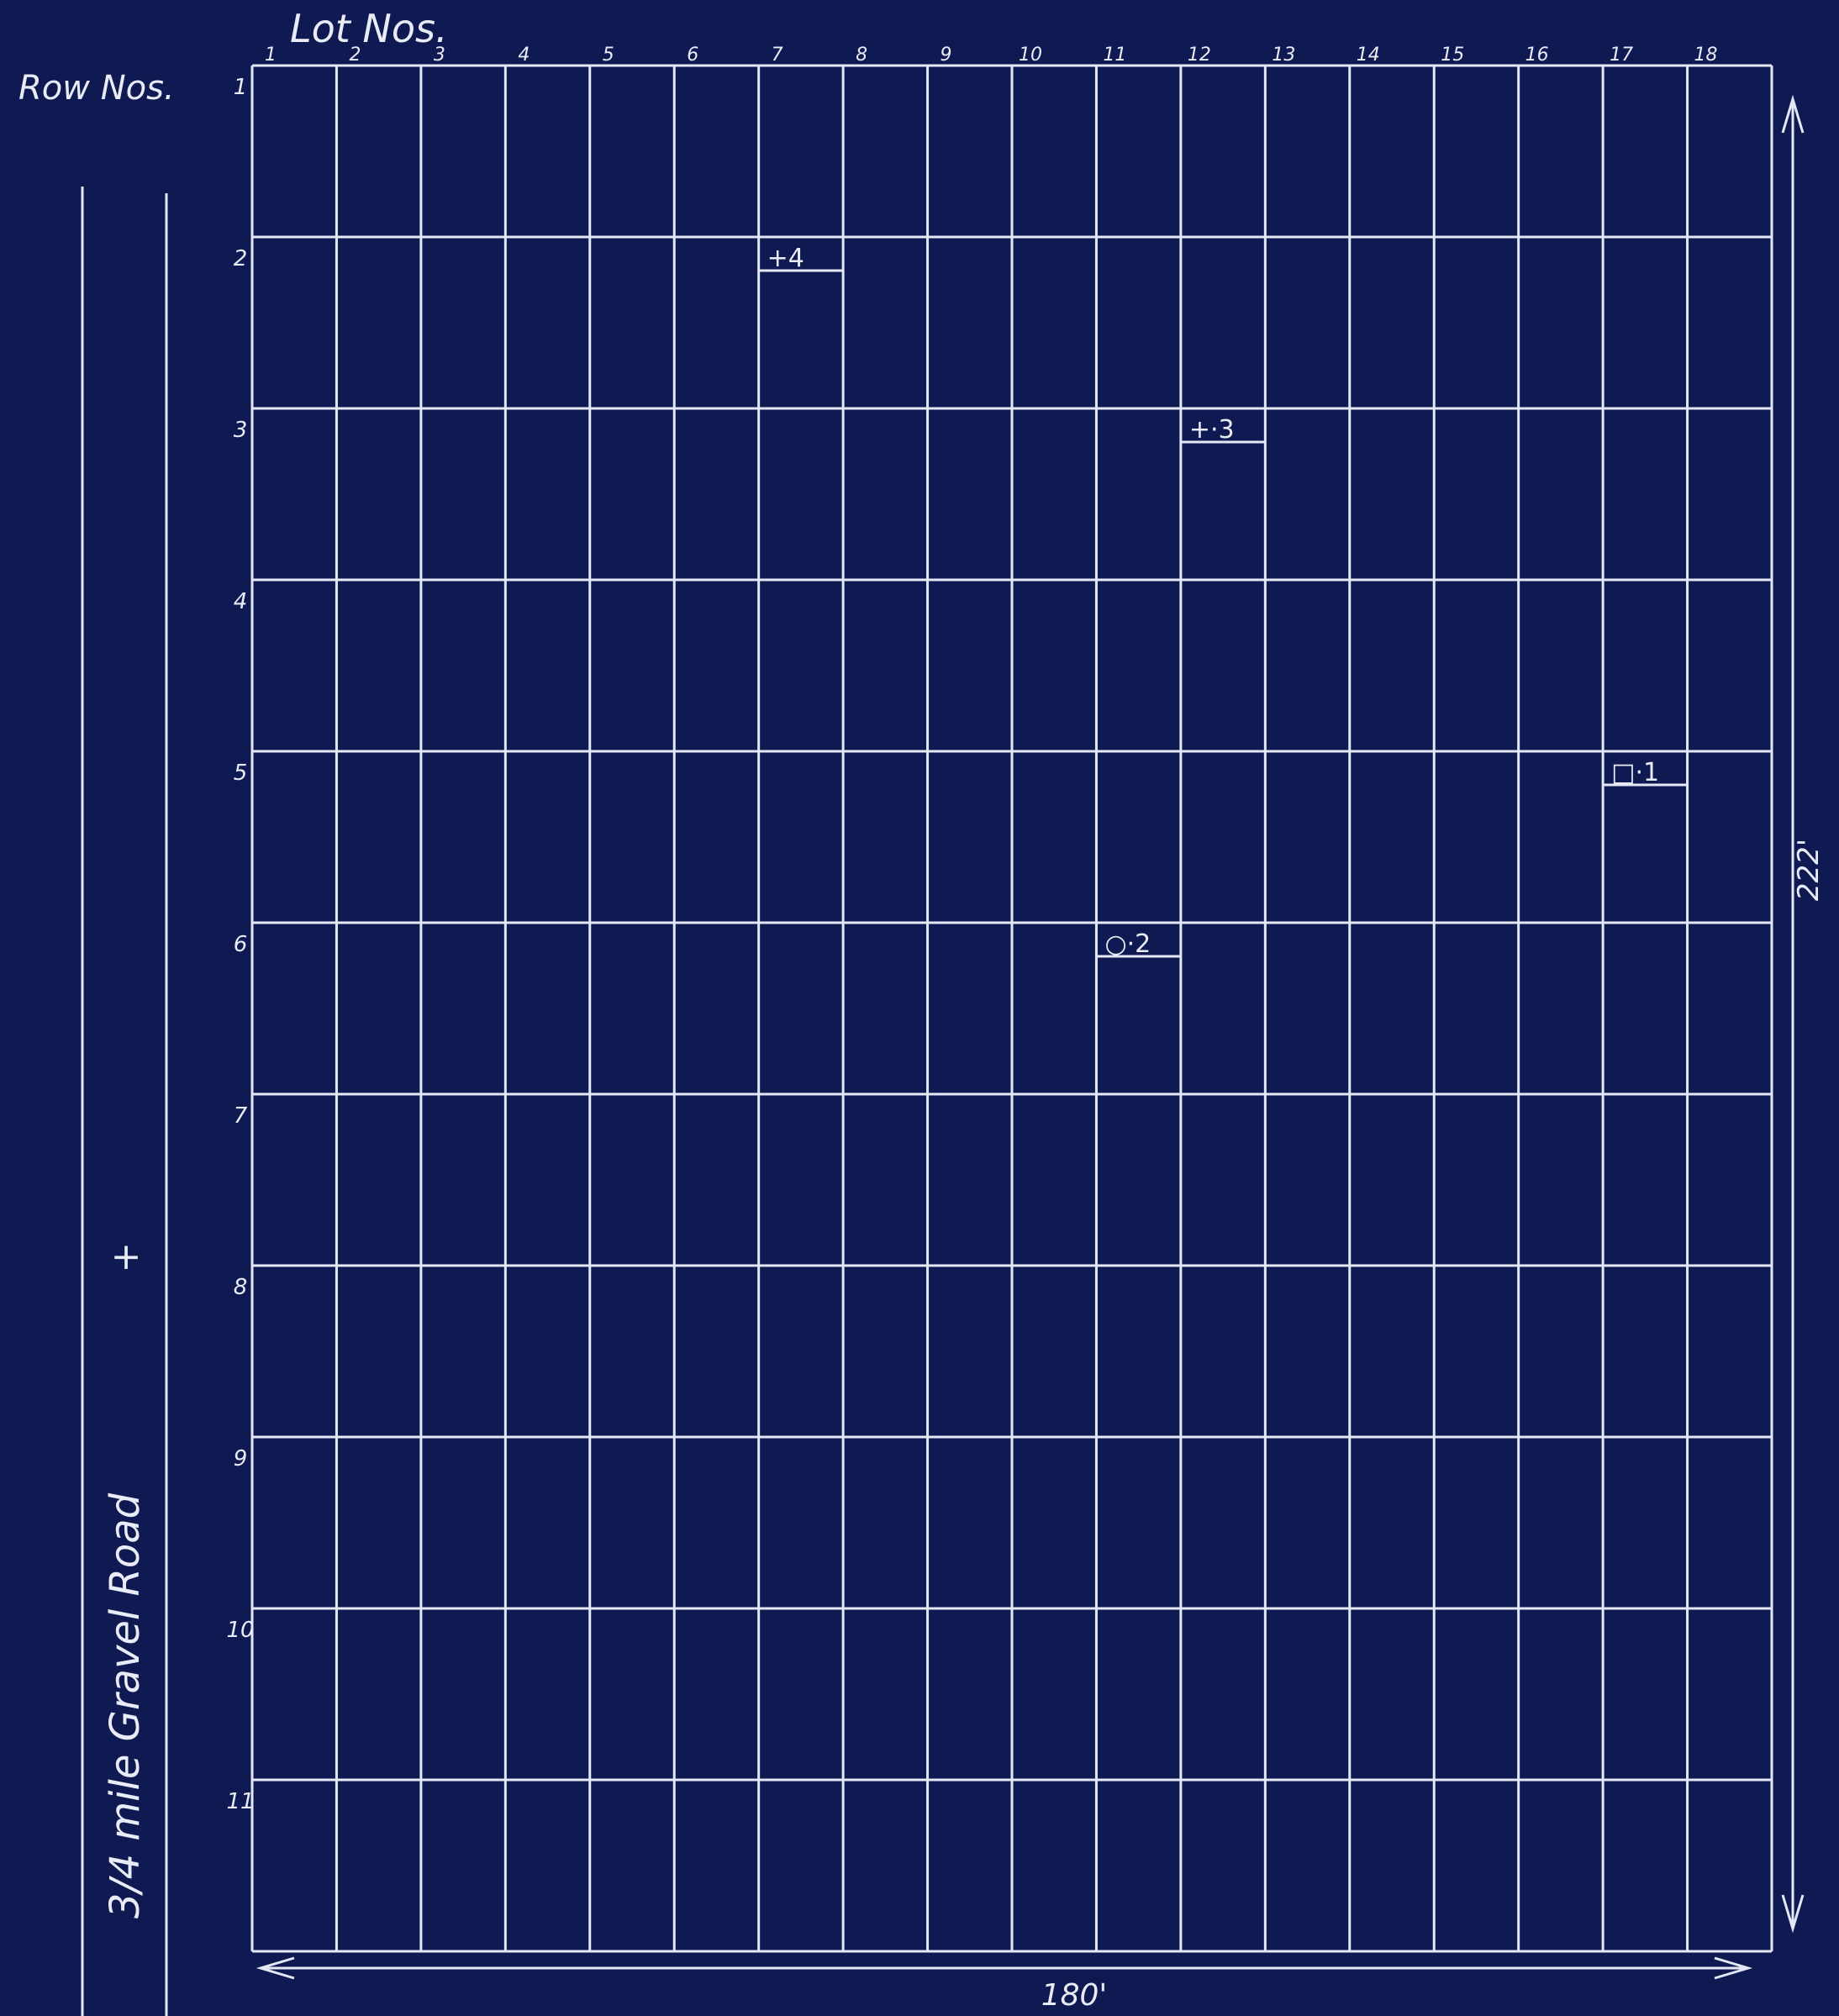 The height and width of the screenshot is (2016, 1839). I want to click on grave-marker: +·3, so click(1223, 430).